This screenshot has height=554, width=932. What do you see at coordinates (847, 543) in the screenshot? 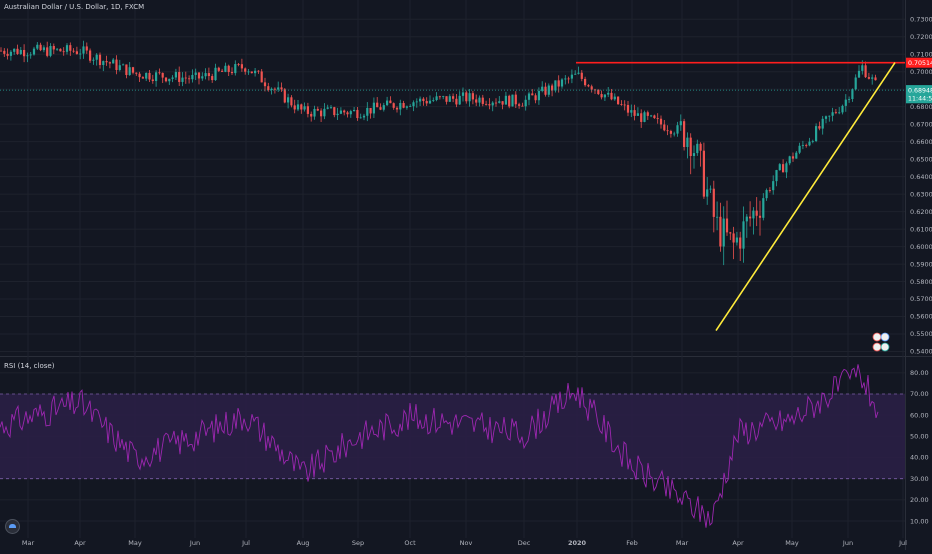
I see `x-tick-label: Jun` at bounding box center [847, 543].